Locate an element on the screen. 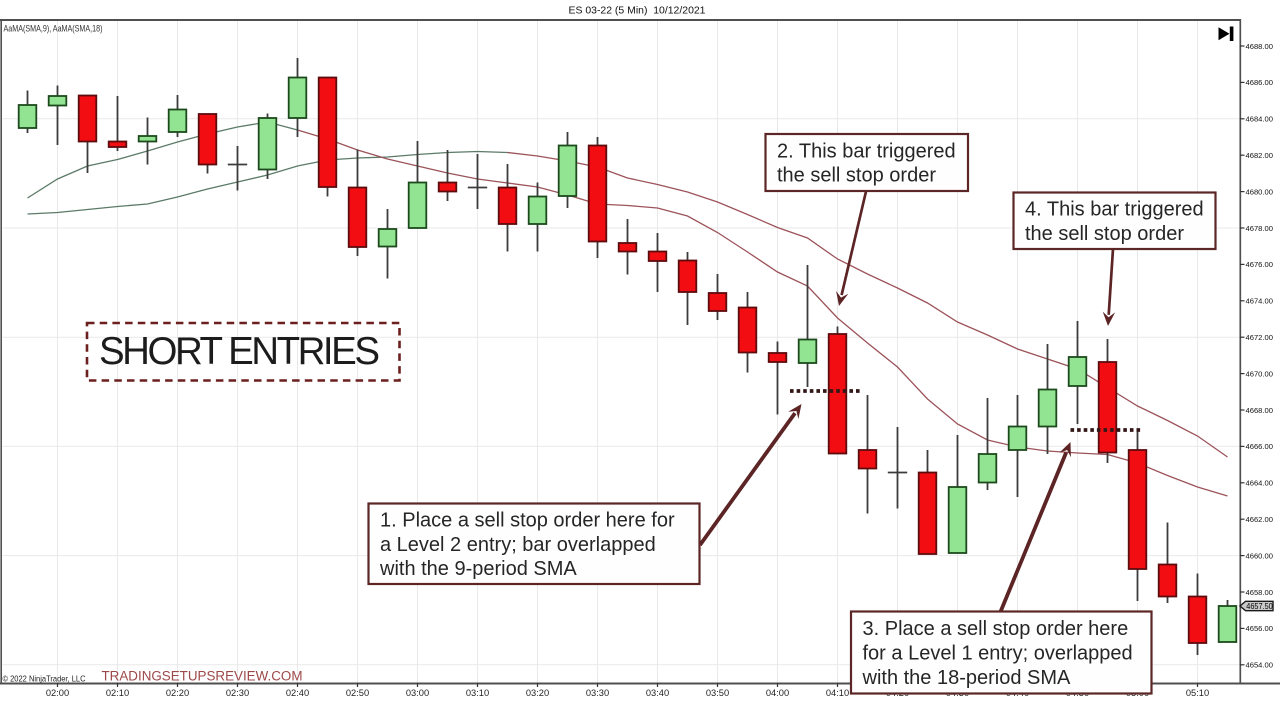 The width and height of the screenshot is (1280, 717). svg-text: 4657.50 is located at coordinates (1259, 606).